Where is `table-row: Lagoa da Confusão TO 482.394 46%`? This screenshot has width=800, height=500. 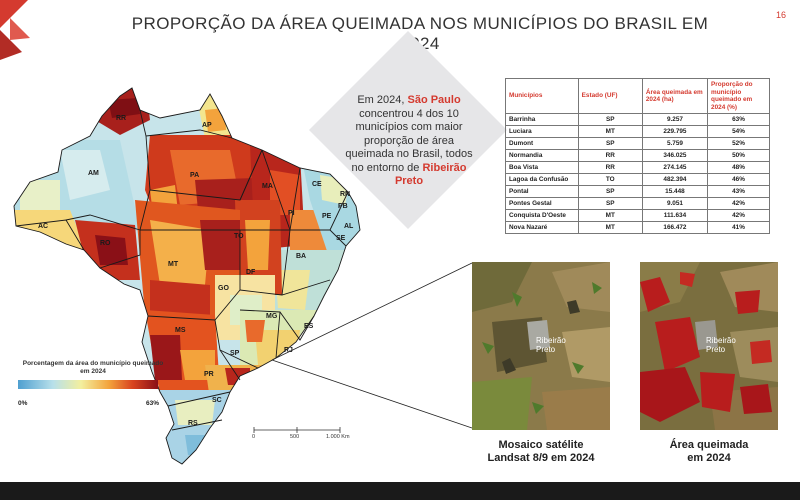
table-row: Lagoa da Confusão TO 482.394 46% is located at coordinates (637, 179).